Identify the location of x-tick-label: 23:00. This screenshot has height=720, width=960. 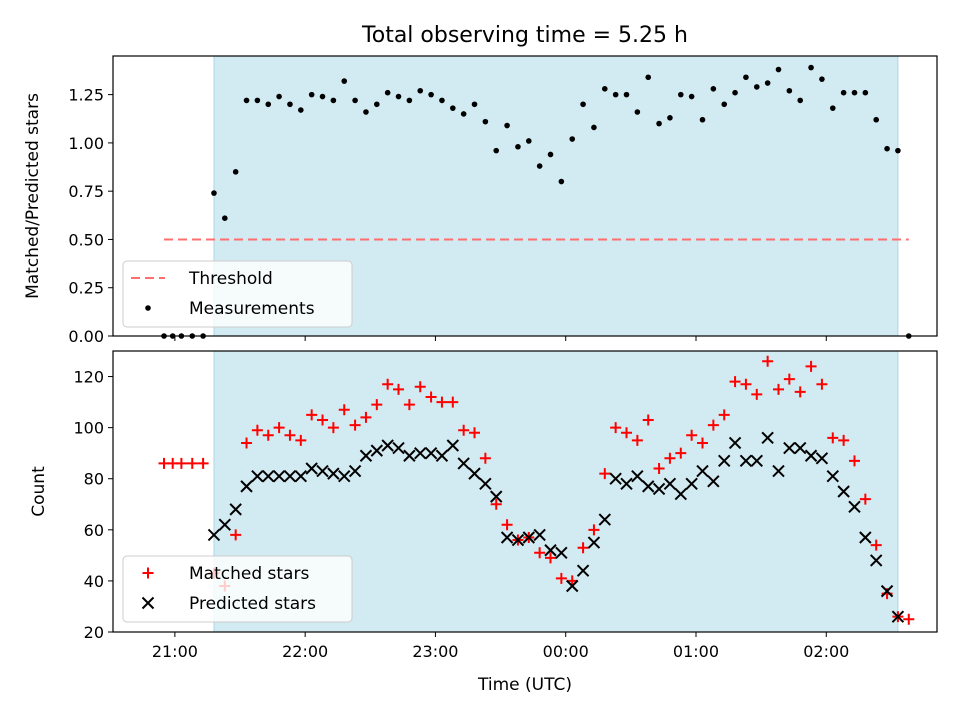
(435, 651).